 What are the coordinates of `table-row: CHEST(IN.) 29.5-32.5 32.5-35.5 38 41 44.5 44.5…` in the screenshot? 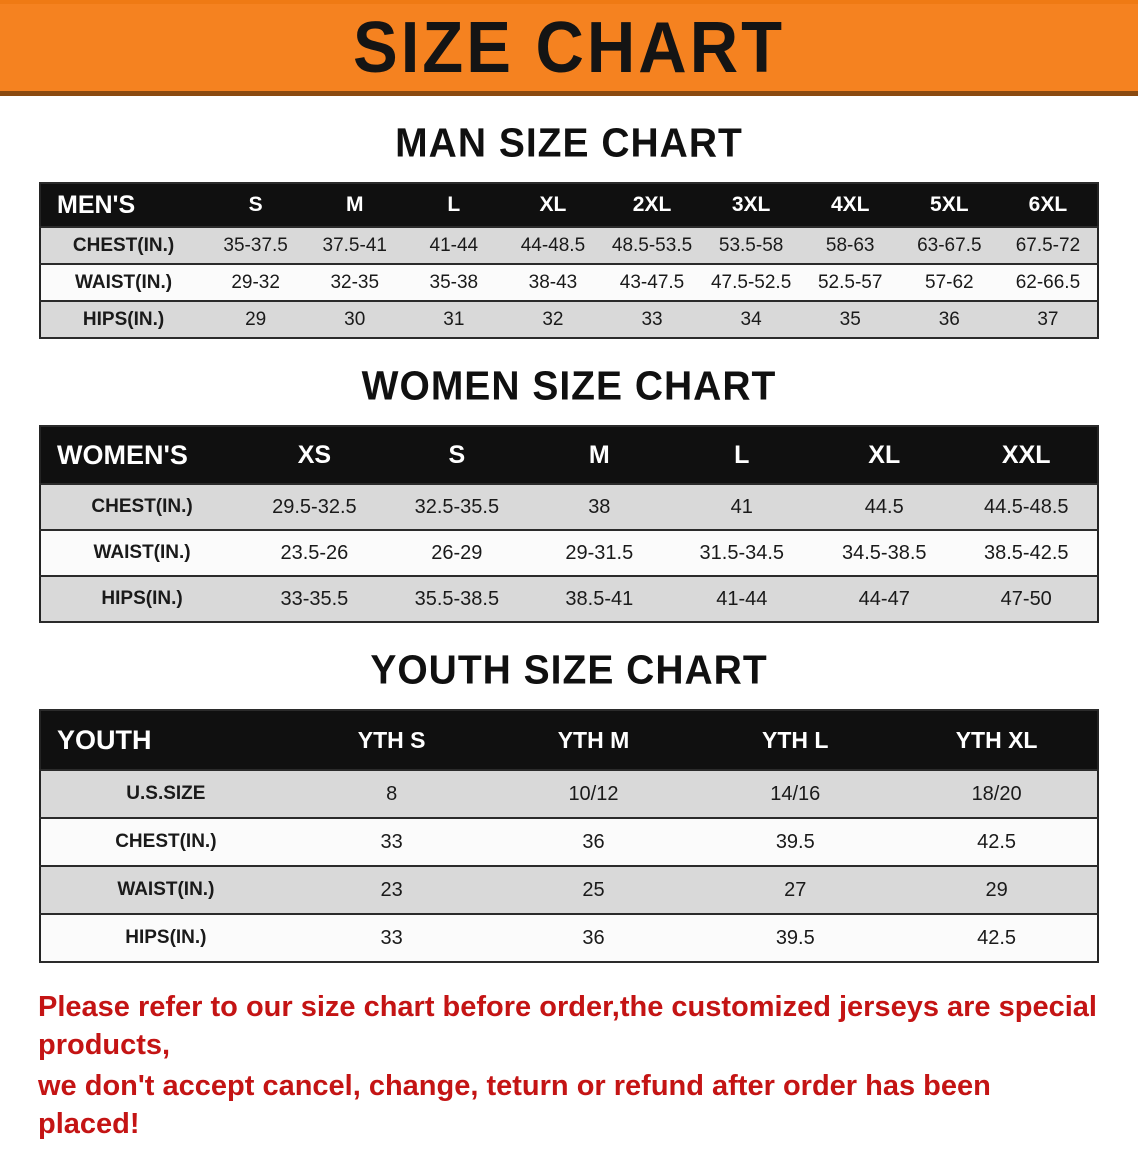 It's located at (569, 507).